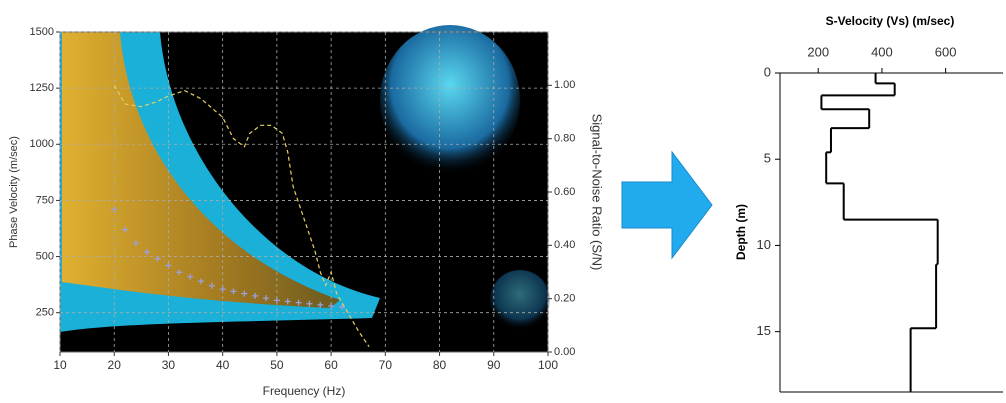 Image resolution: width=1006 pixels, height=403 pixels. I want to click on y2-axis-label: Signal-to-Noise Ratio (S/N), so click(597, 192).